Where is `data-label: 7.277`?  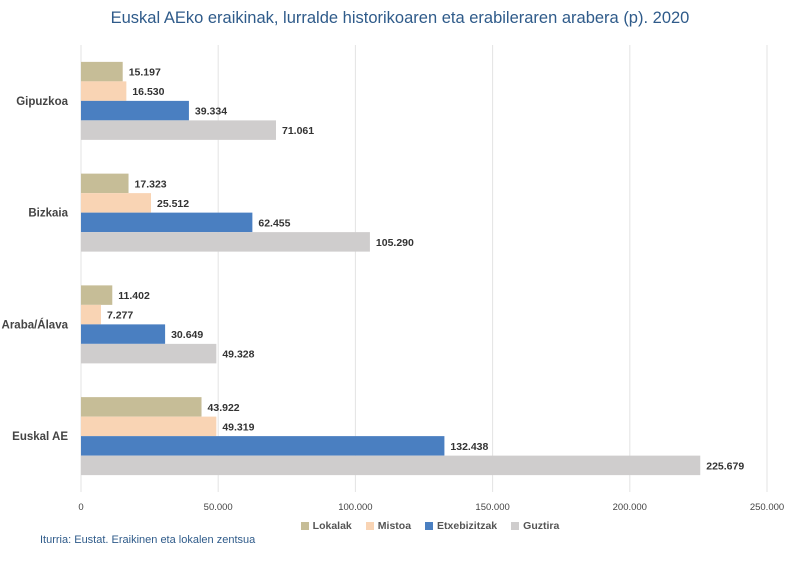 data-label: 7.277 is located at coordinates (120, 316).